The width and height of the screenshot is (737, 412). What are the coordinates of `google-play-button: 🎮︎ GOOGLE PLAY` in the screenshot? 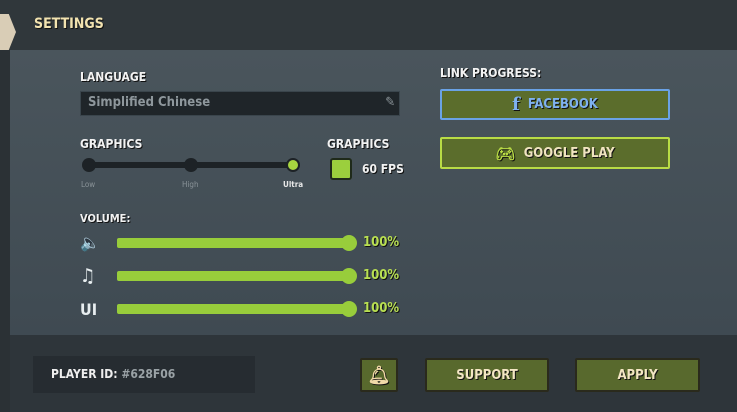 It's located at (555, 153).